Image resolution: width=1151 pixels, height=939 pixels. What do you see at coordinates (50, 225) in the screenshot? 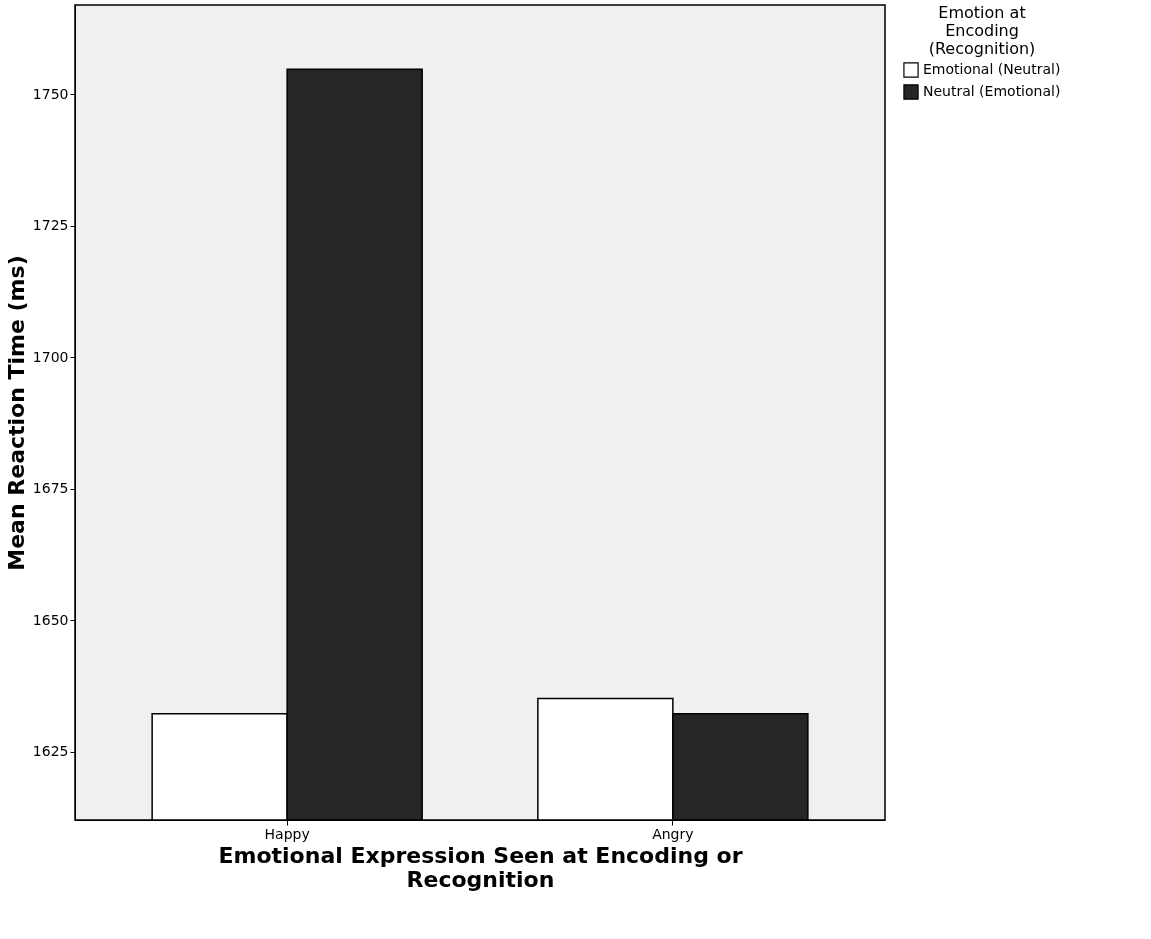
I see `y-tick-label: 1725` at bounding box center [50, 225].